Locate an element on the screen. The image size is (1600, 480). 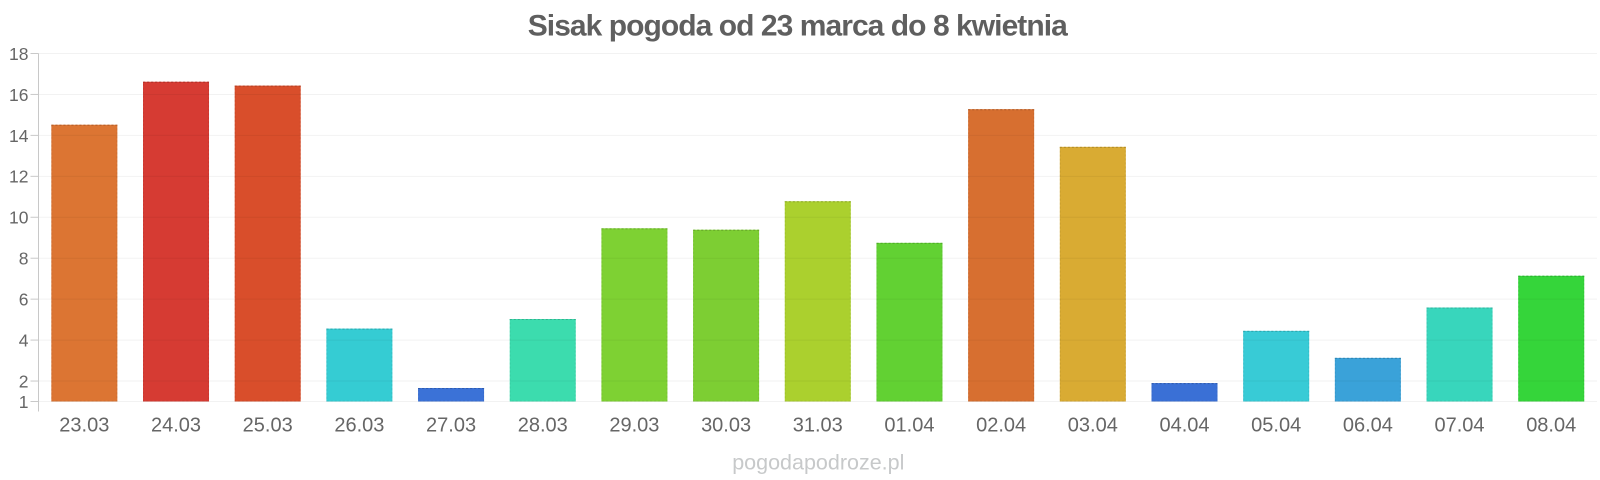
svg-text: 30.03 is located at coordinates (726, 425).